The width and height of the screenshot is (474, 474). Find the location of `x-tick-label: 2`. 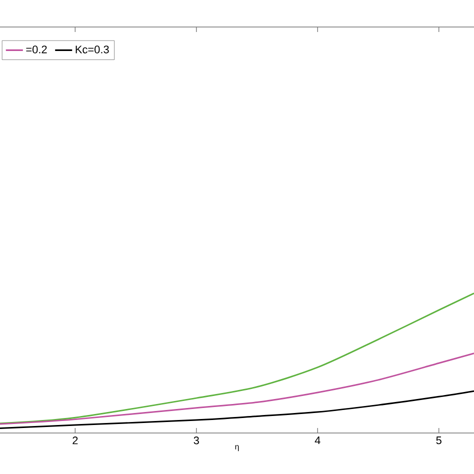

x-tick-label: 2 is located at coordinates (75, 440).